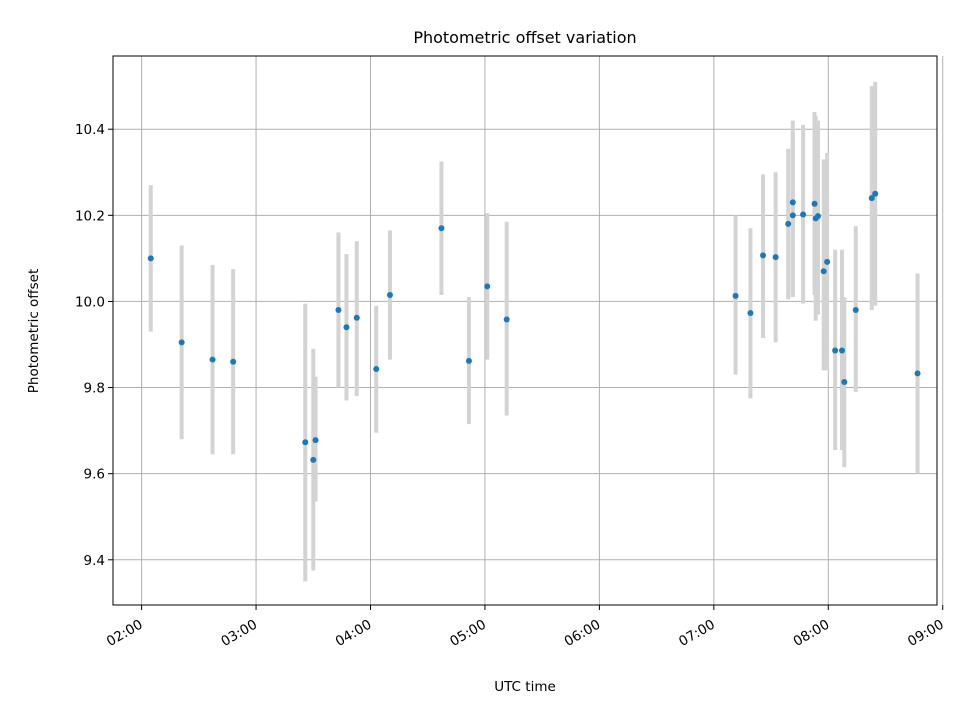 The width and height of the screenshot is (960, 720). I want to click on y-tick-label: 9.8, so click(94, 389).